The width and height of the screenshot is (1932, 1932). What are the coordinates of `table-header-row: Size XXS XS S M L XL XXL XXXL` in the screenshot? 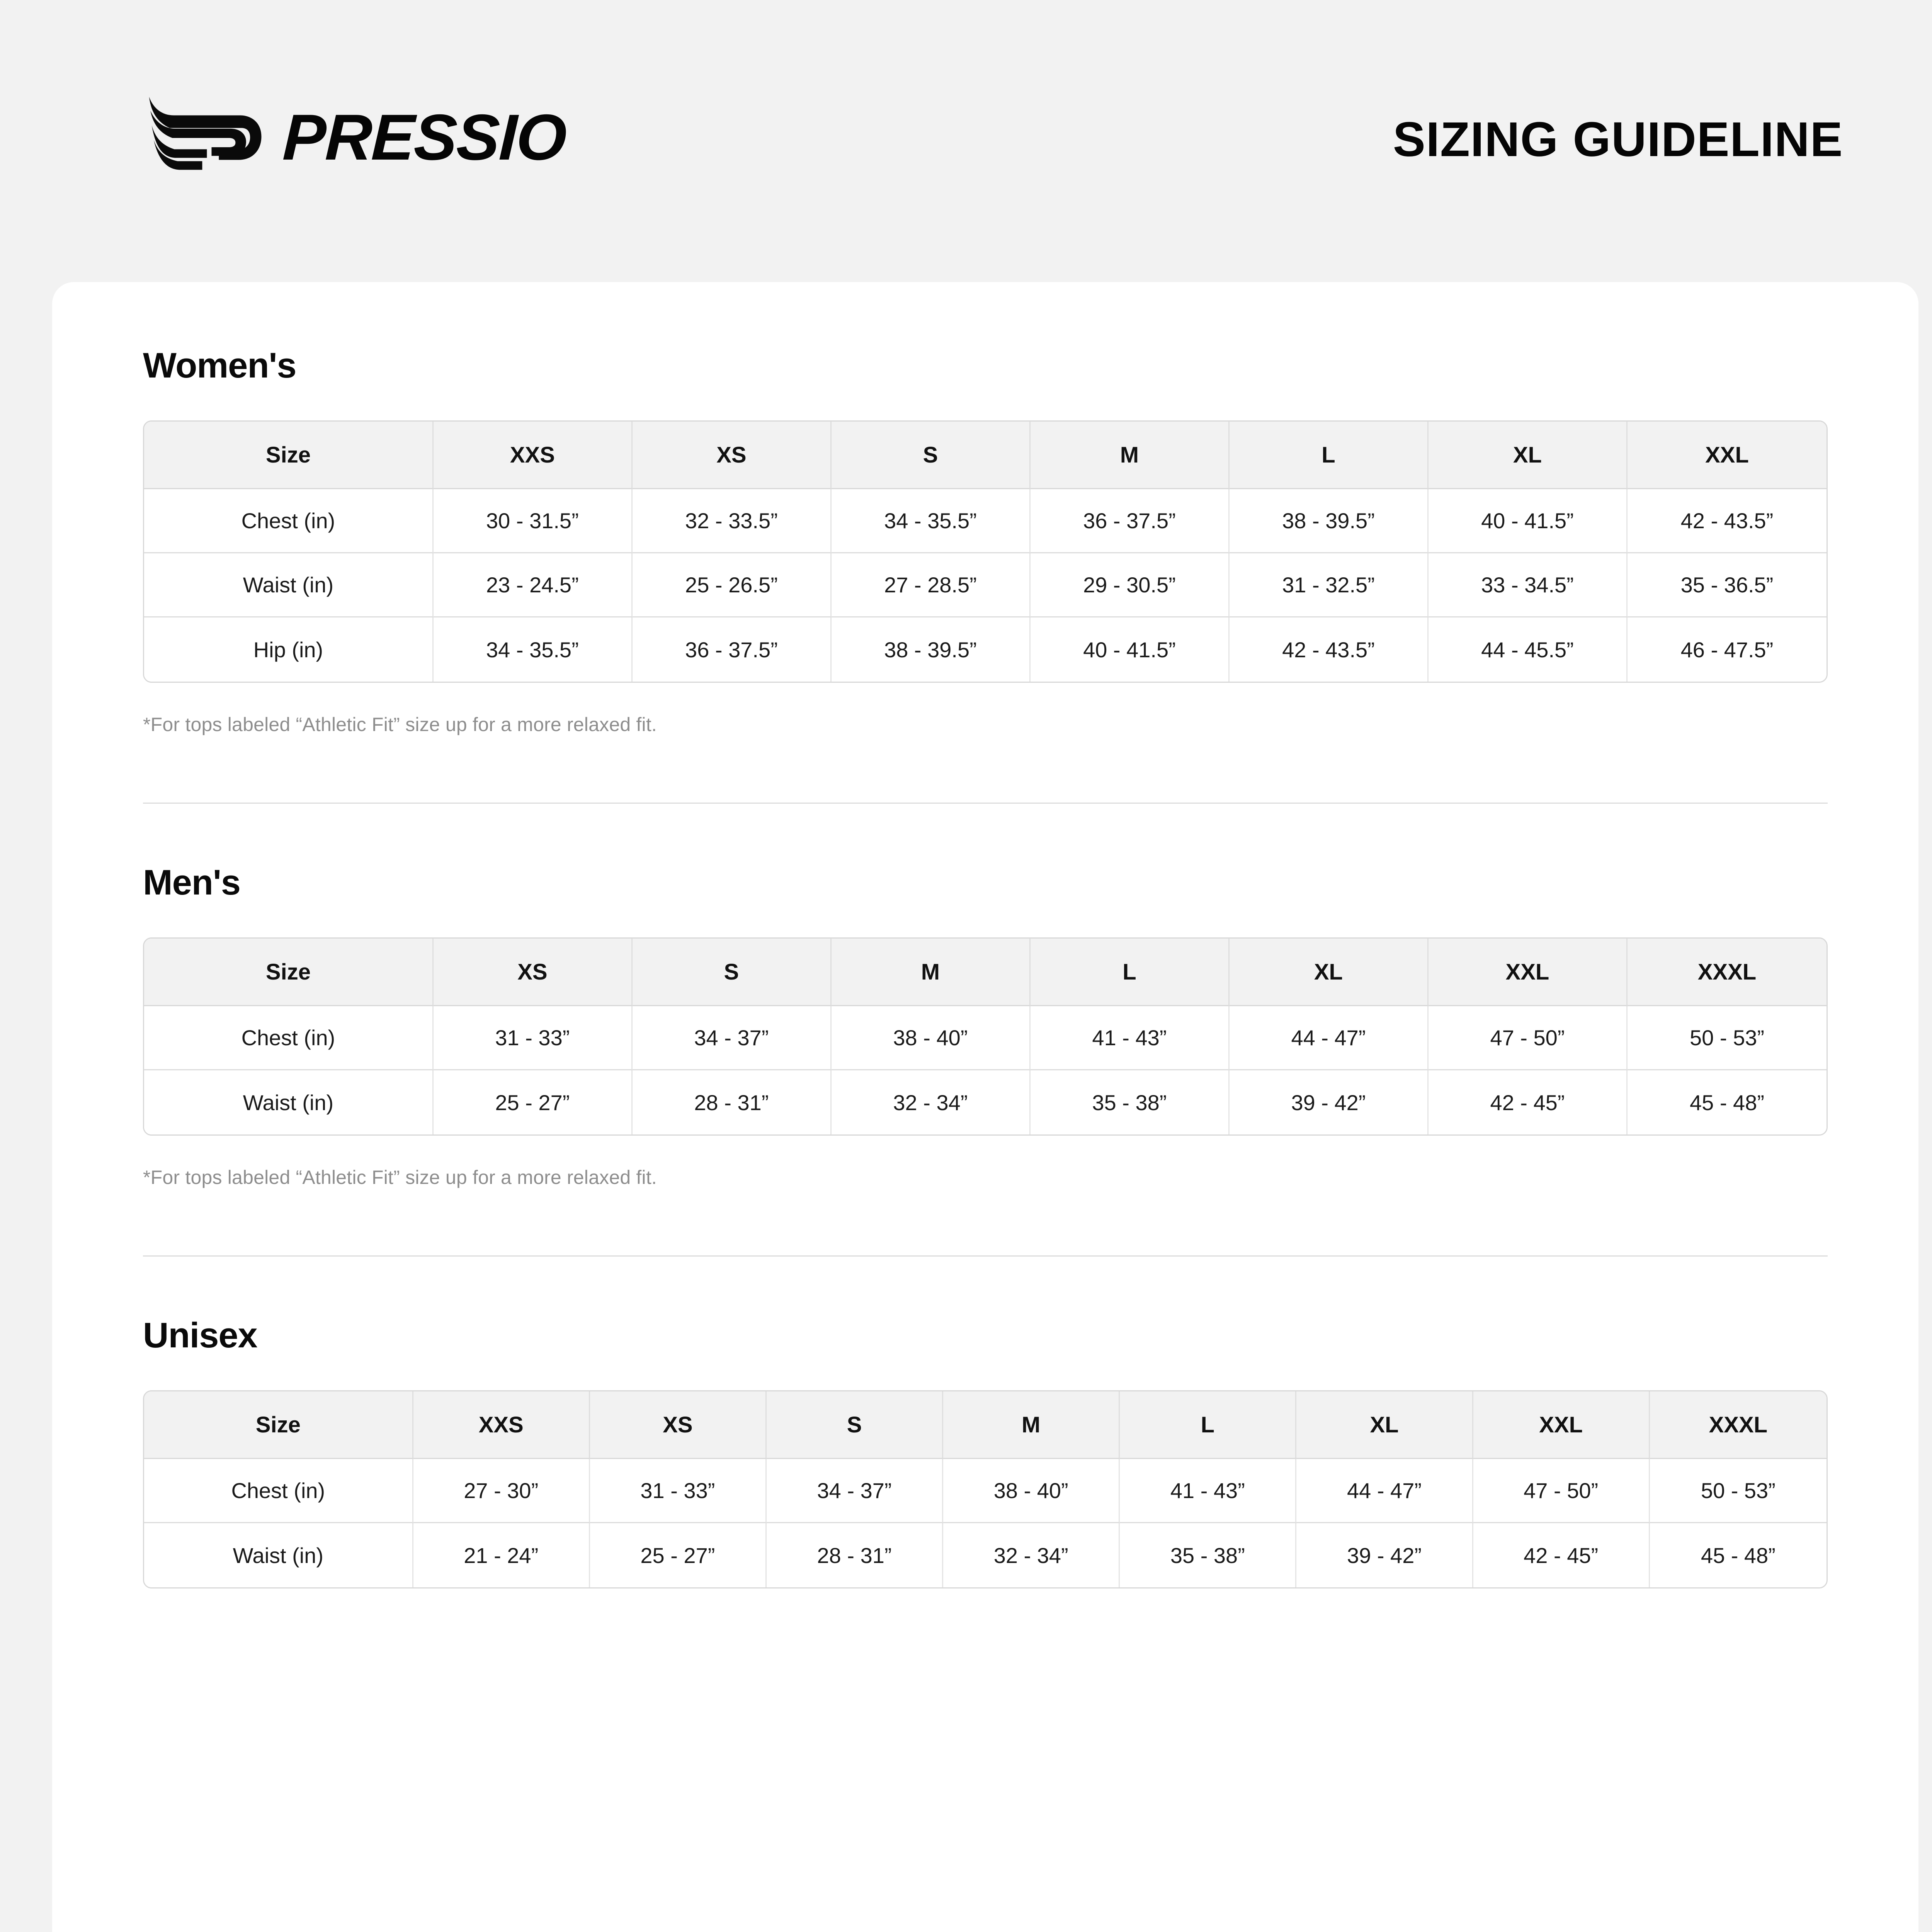 It's located at (985, 1425).